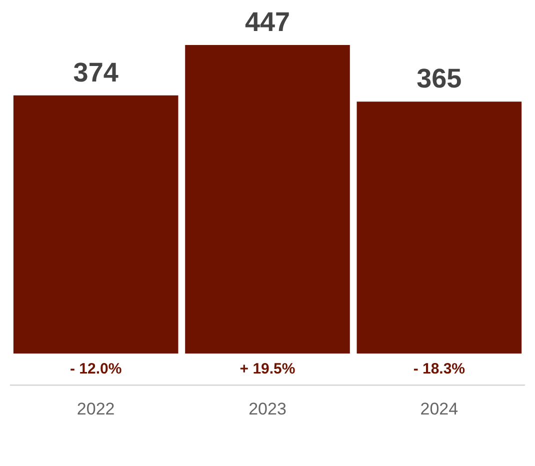 This screenshot has height=466, width=535. I want to click on data-label: 374, so click(95, 72).